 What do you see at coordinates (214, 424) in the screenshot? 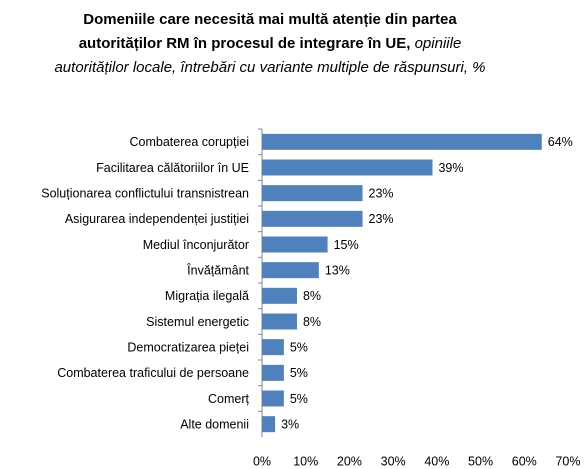
I see `y-tick-label: Alte domenii` at bounding box center [214, 424].